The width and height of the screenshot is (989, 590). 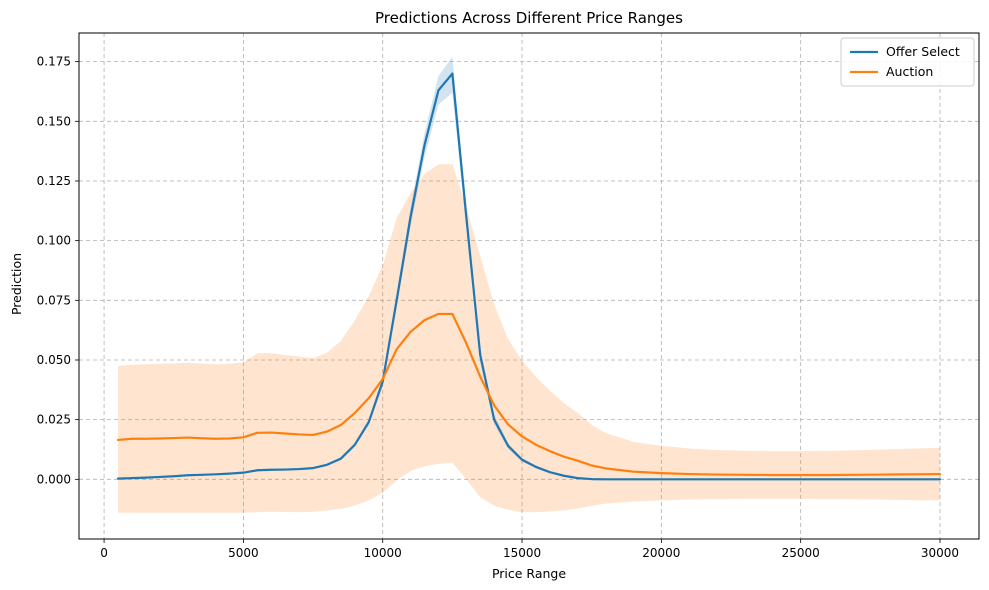 What do you see at coordinates (54, 300) in the screenshot?
I see `y-tick-label: 0.075` at bounding box center [54, 300].